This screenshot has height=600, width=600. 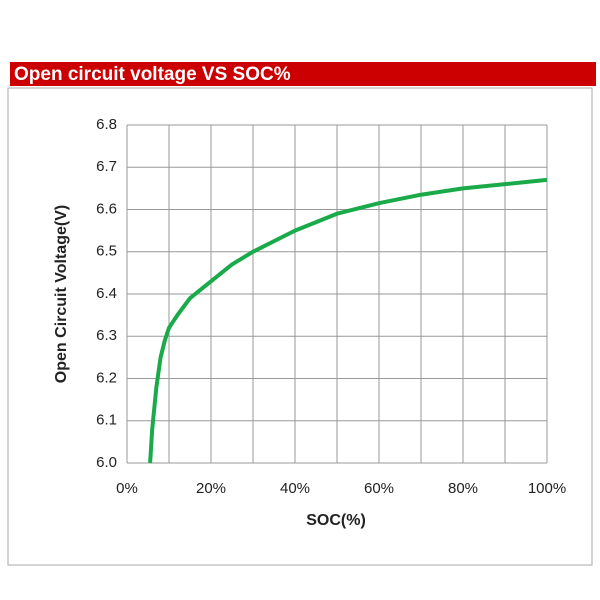 I want to click on x-tick-label: 60%, so click(x=379, y=488).